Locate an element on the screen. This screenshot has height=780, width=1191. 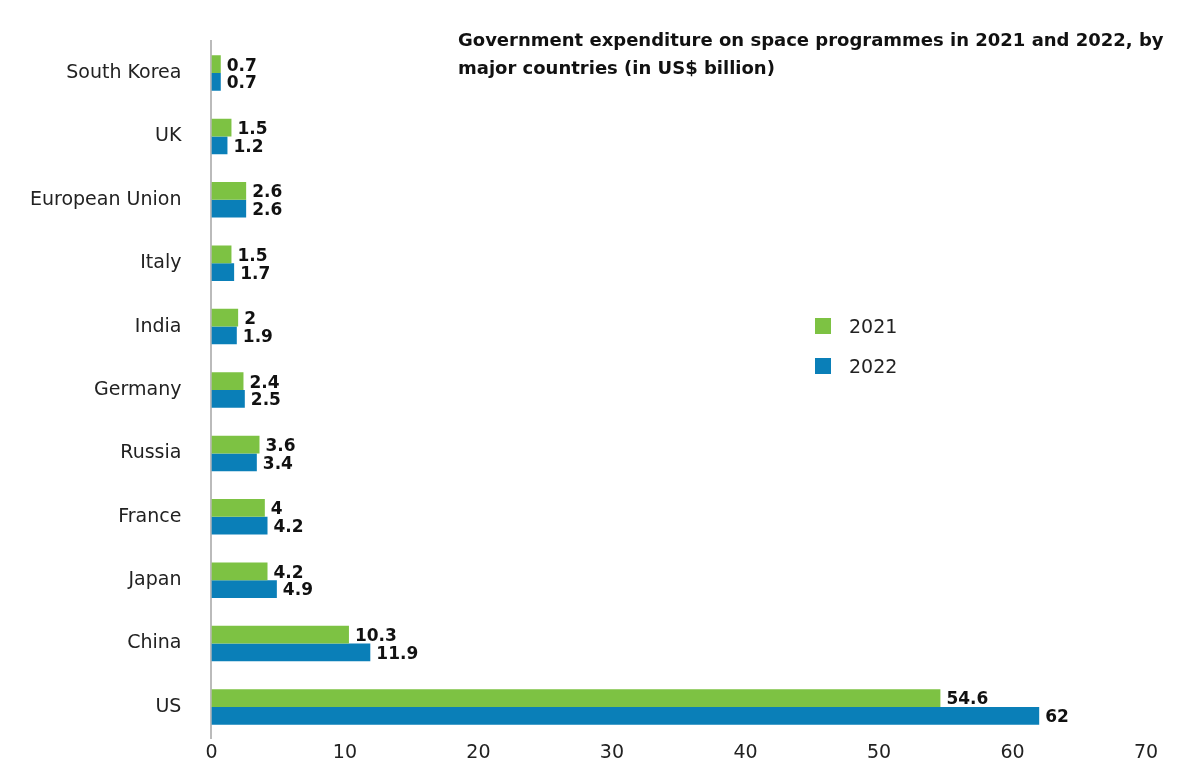
y-tick-label: France is located at coordinates (150, 514).